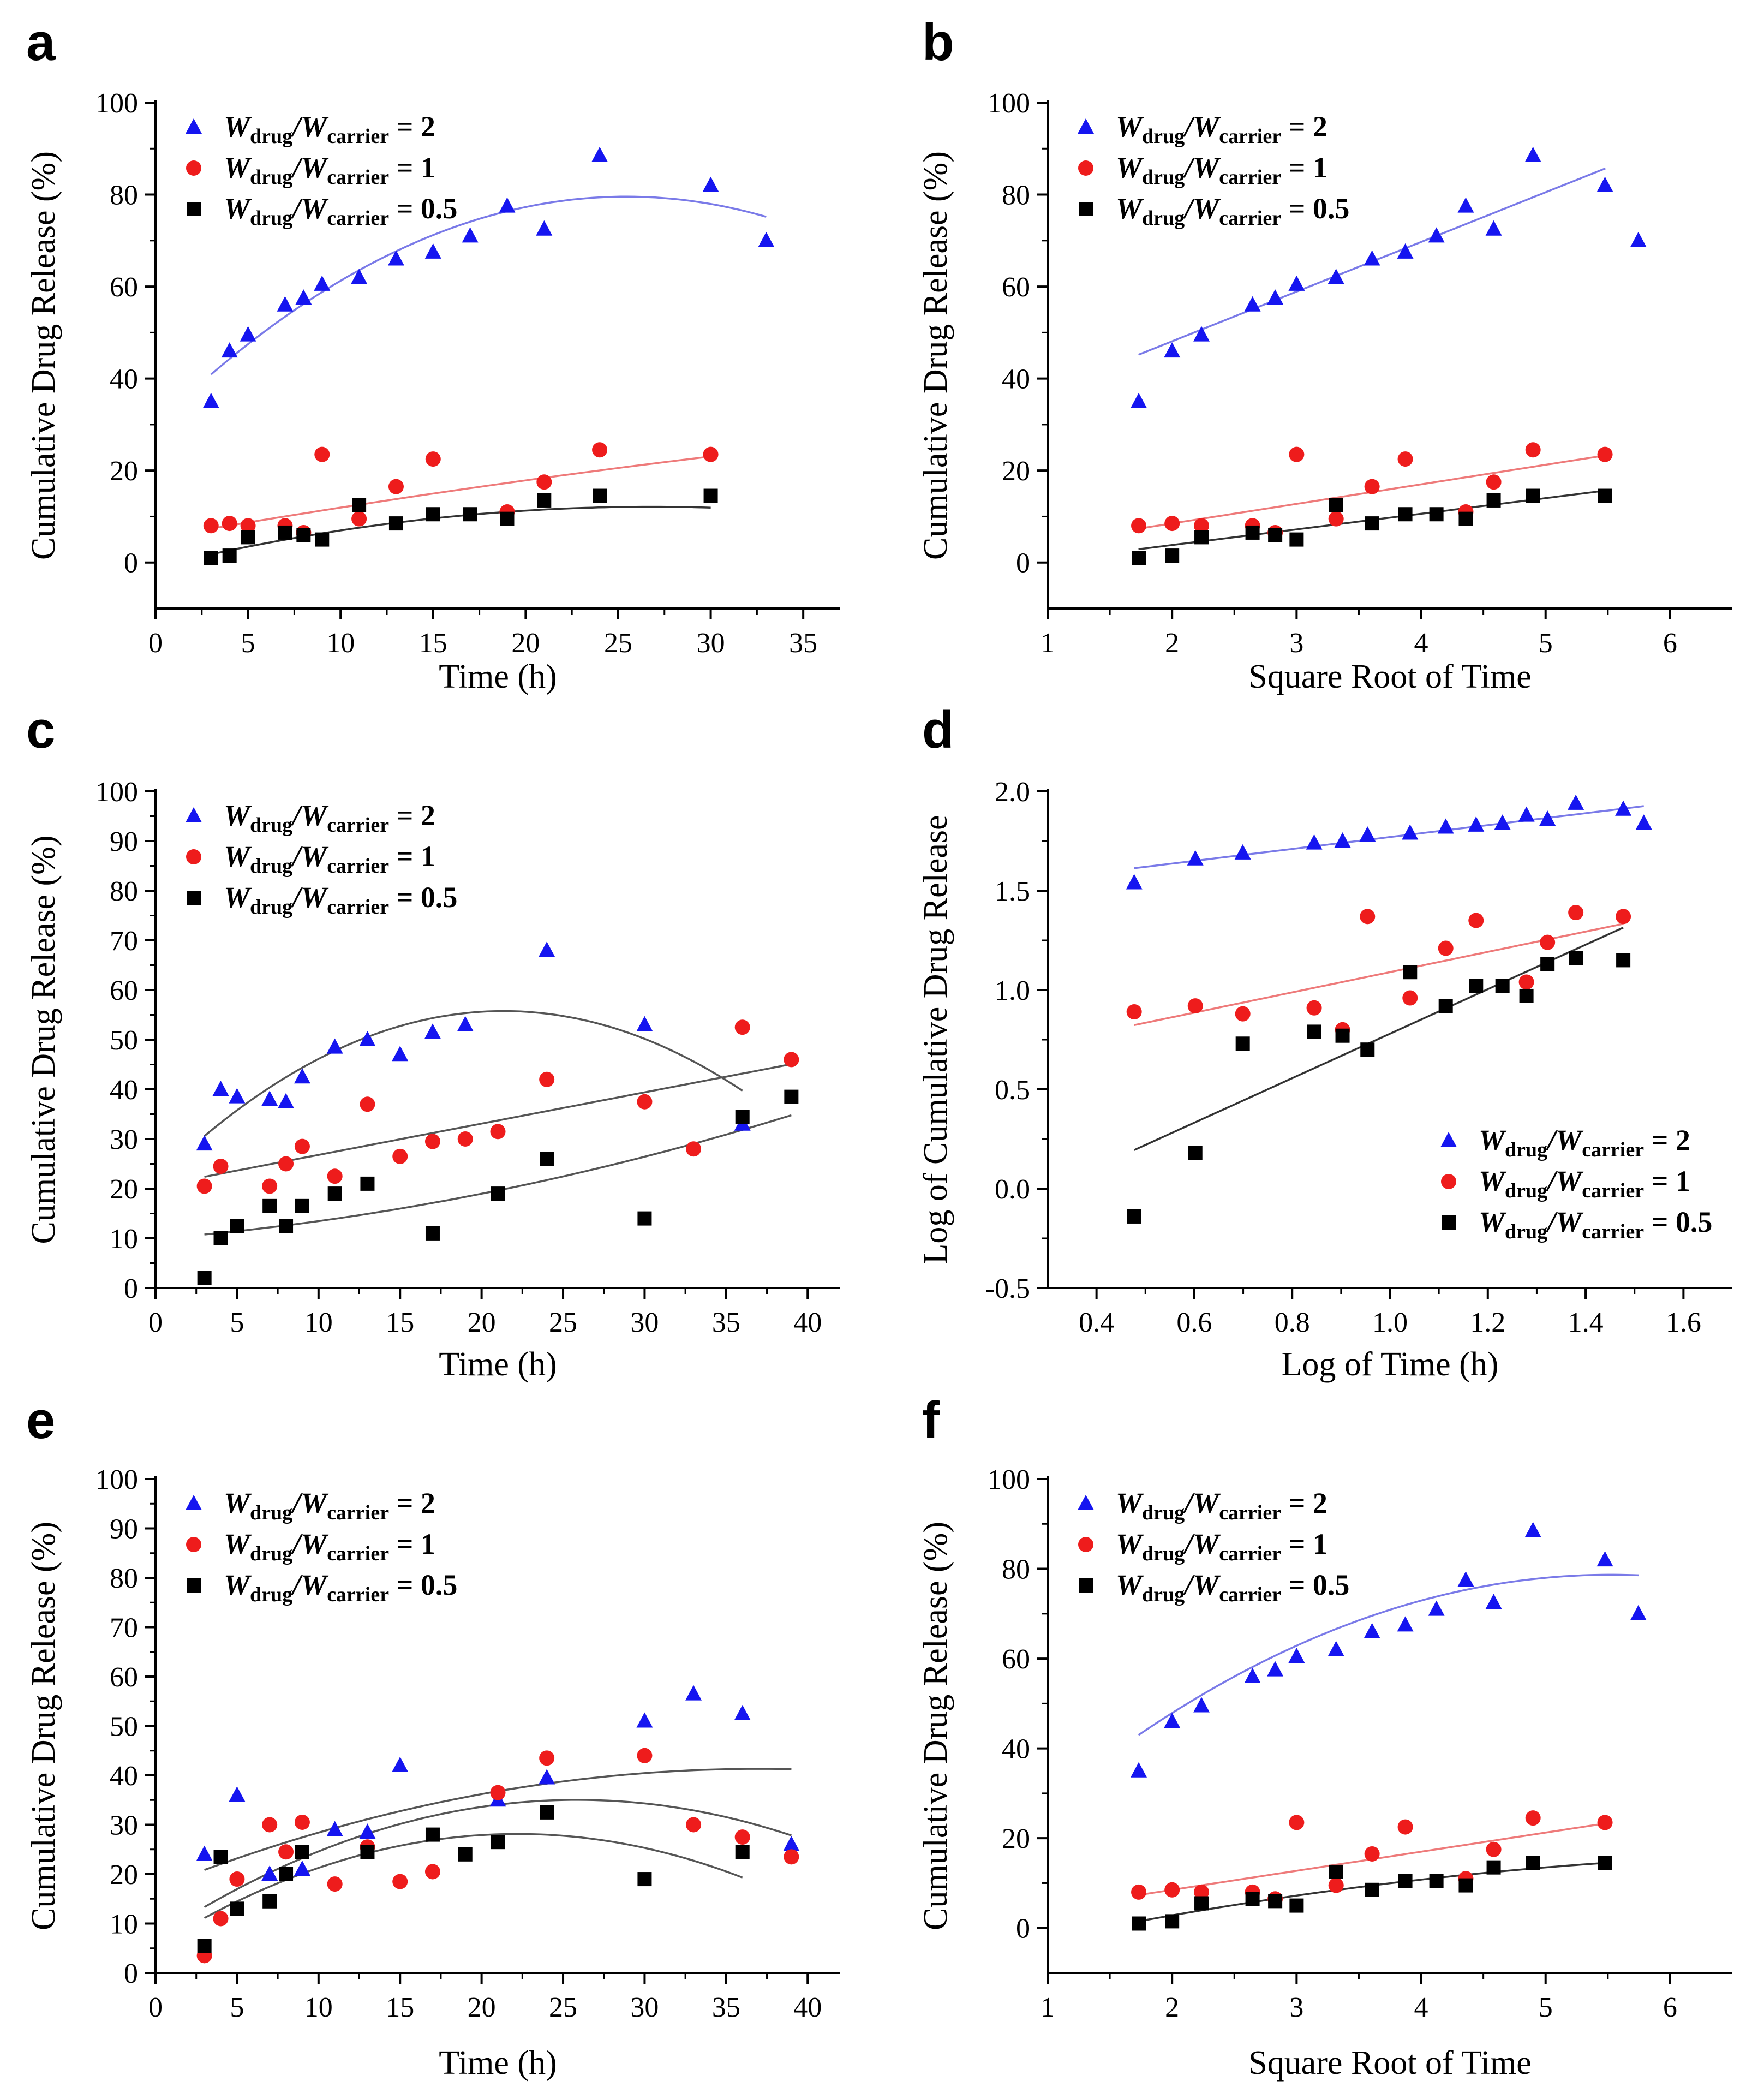 Image resolution: width=1764 pixels, height=2099 pixels. What do you see at coordinates (1012, 1090) in the screenshot?
I see `y-tick-label: 0.5` at bounding box center [1012, 1090].